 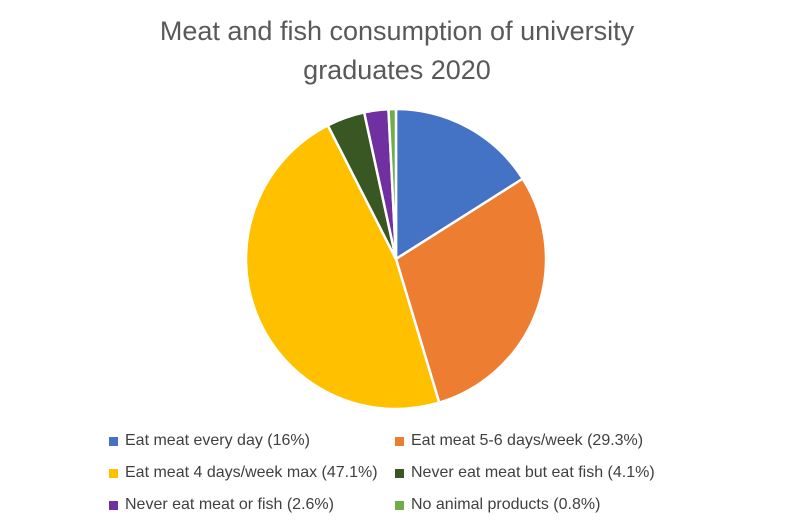 I want to click on legend-item-5: No animal products (0.8%), so click(x=540, y=505).